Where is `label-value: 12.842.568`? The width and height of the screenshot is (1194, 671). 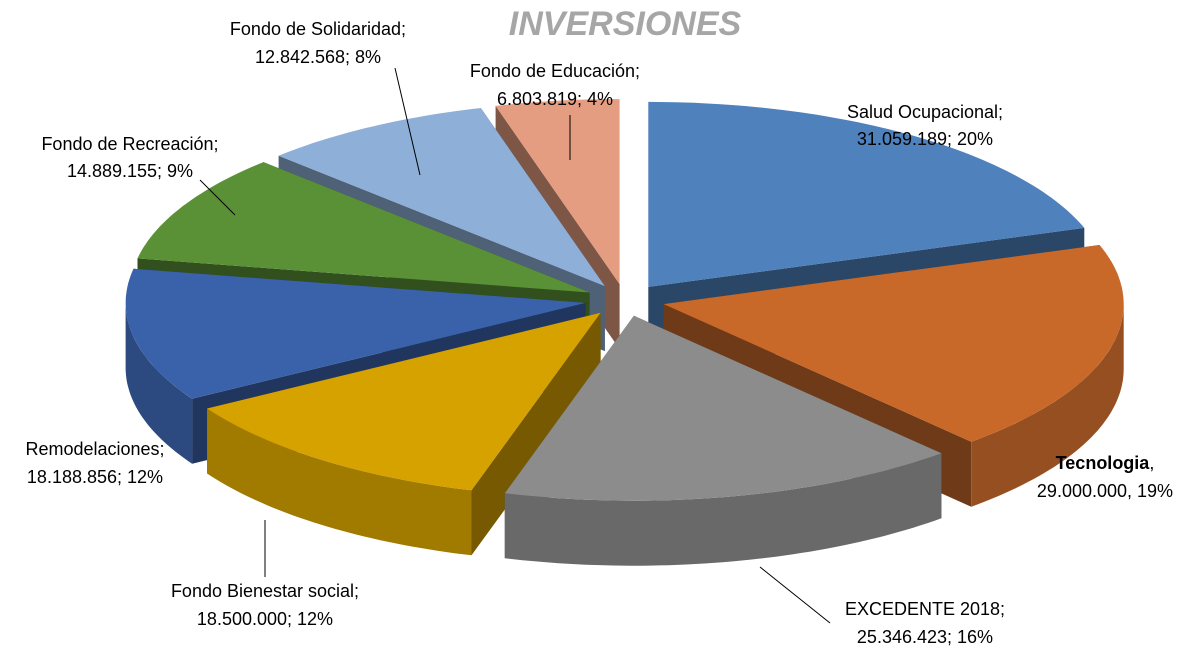
label-value: 12.842.568 is located at coordinates (300, 57).